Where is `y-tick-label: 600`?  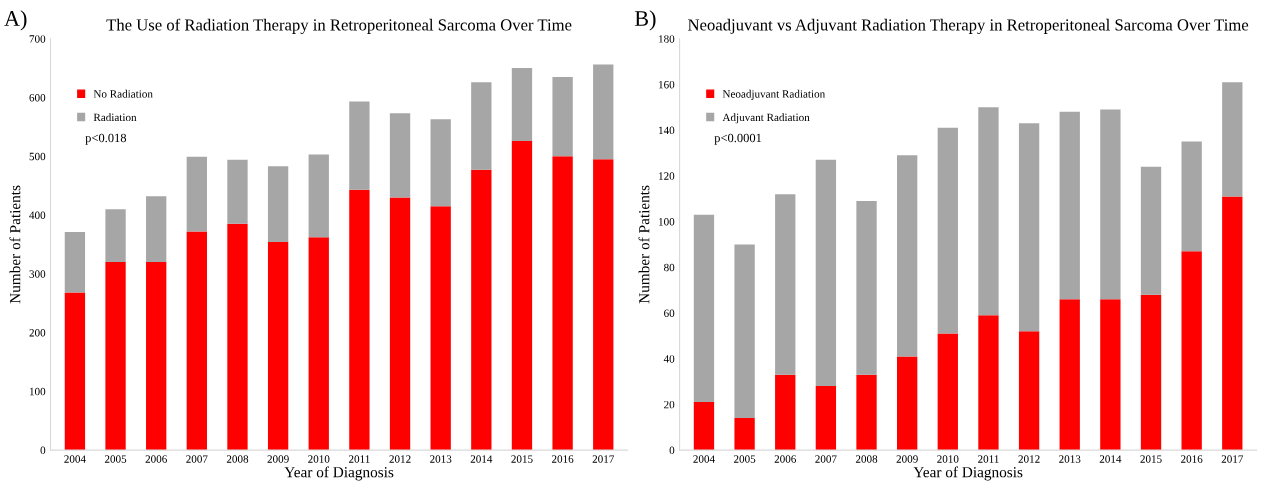 y-tick-label: 600 is located at coordinates (37, 97).